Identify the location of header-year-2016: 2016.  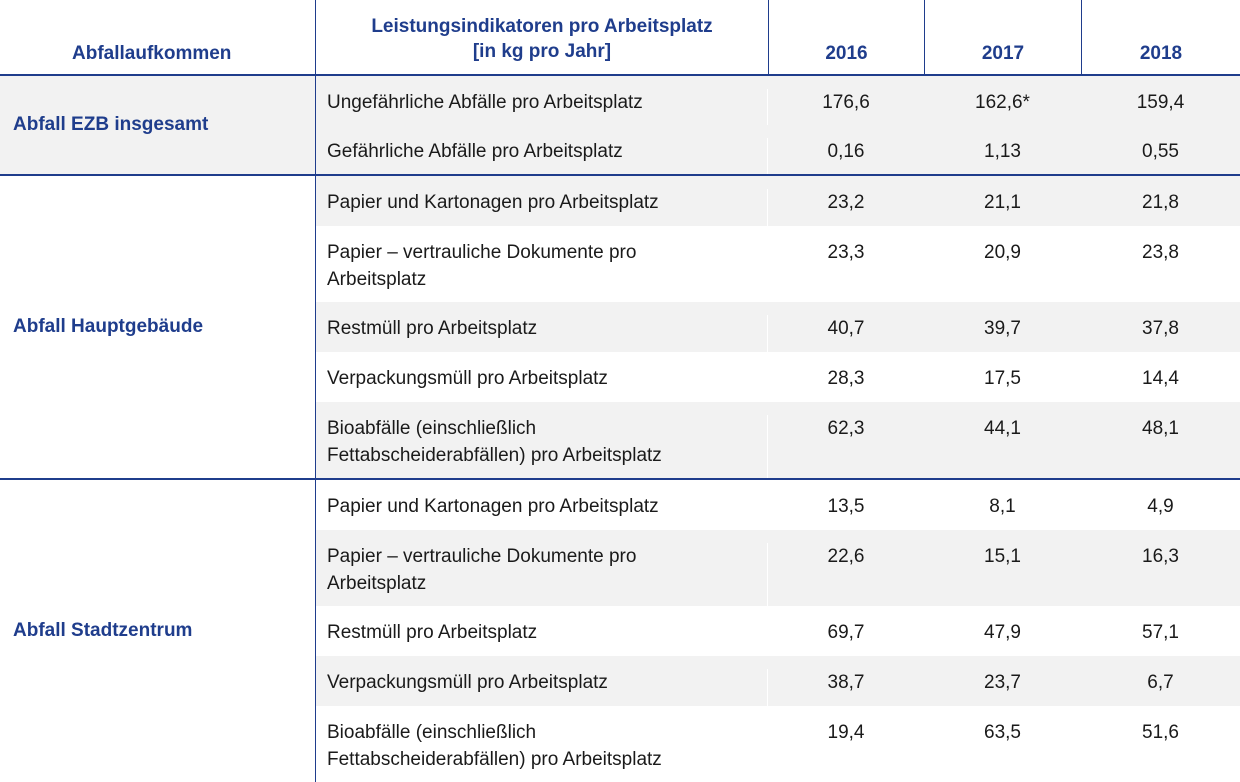
(846, 37).